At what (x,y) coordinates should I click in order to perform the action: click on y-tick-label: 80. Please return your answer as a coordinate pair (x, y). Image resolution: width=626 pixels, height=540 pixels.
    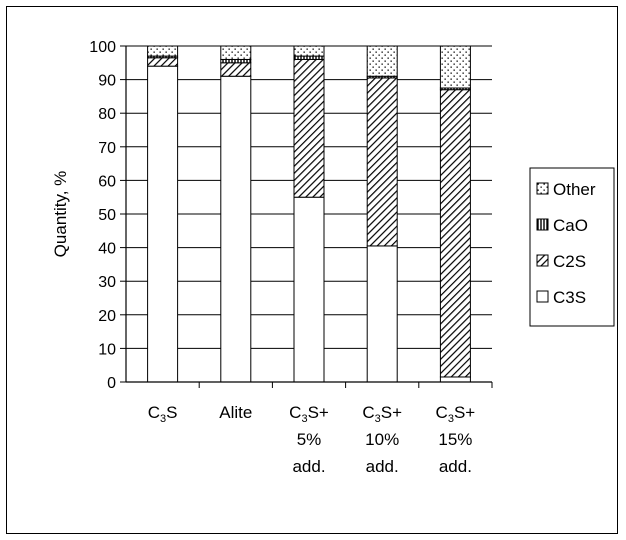
    Looking at the image, I should click on (107, 114).